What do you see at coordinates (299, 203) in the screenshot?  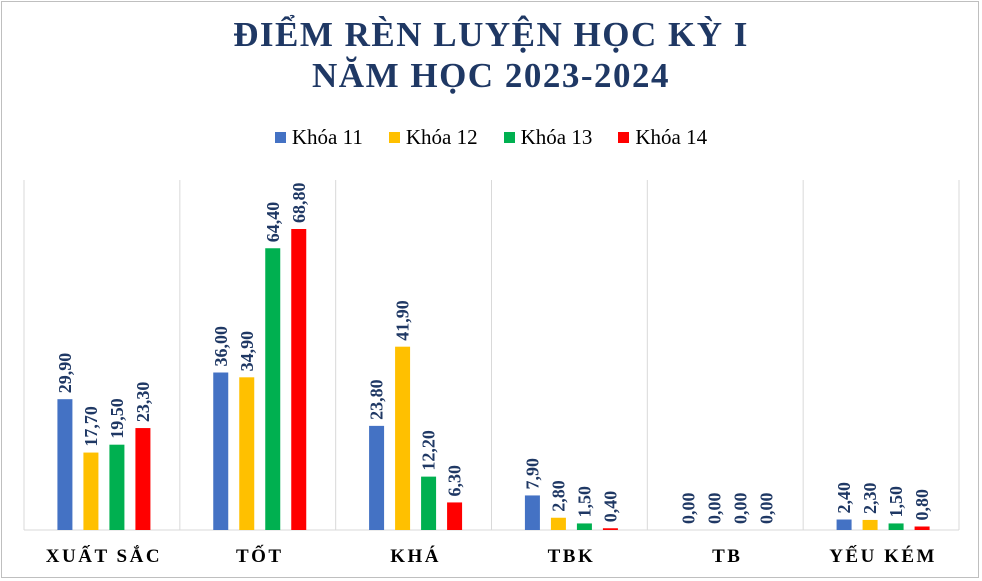 I see `data-label: 68,80` at bounding box center [299, 203].